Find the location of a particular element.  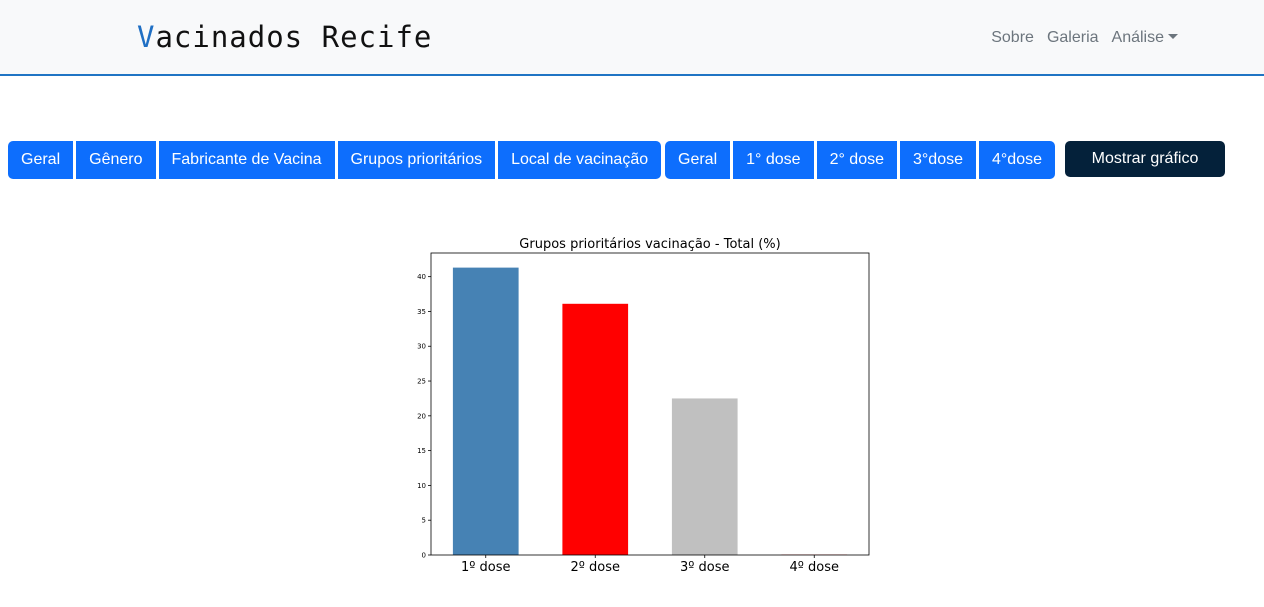

y-tick-label: 30 is located at coordinates (421, 347).